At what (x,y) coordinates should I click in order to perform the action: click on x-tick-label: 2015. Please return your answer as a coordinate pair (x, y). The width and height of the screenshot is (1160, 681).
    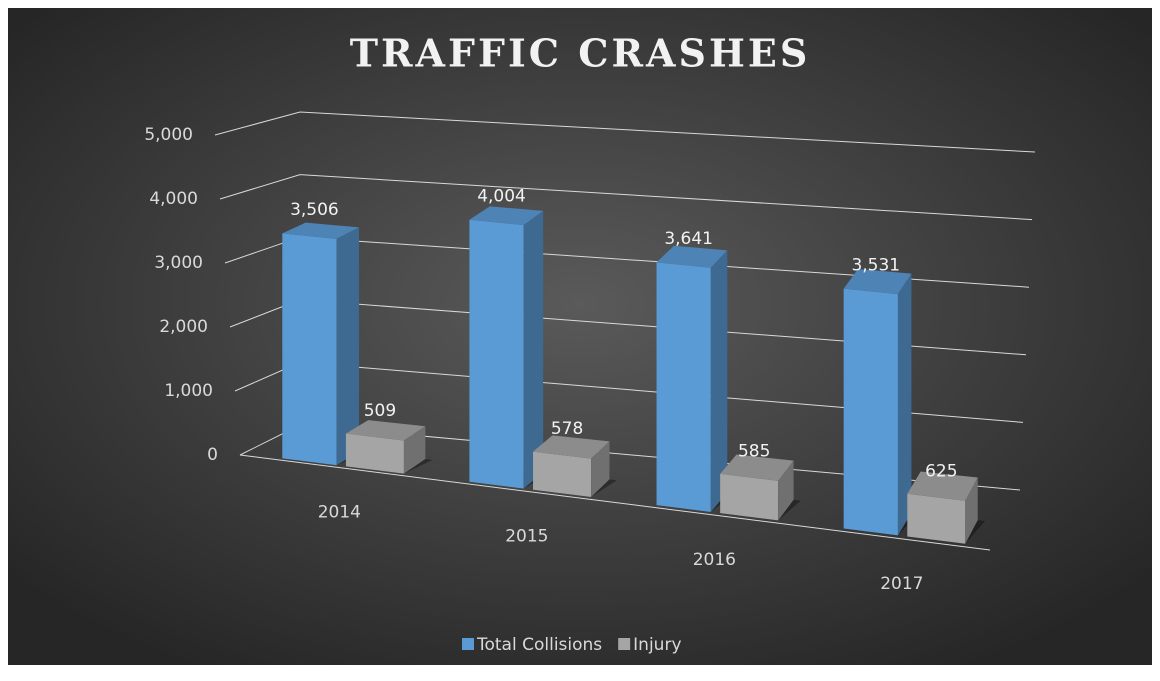
    Looking at the image, I should click on (526, 536).